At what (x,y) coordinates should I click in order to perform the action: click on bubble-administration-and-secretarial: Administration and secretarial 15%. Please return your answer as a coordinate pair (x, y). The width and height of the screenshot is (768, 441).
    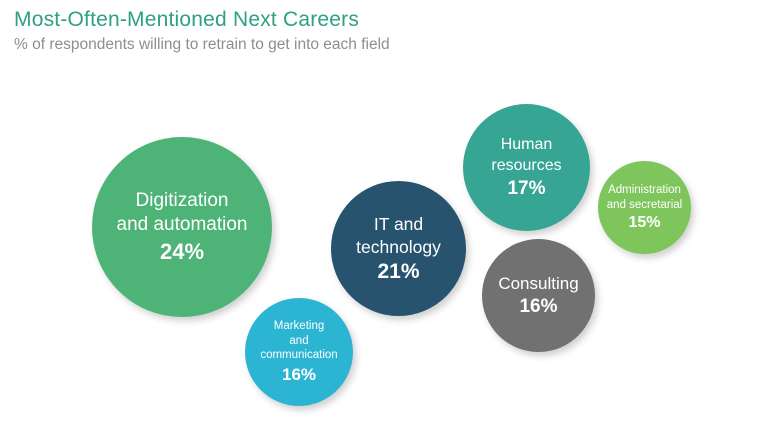
    Looking at the image, I should click on (644, 207).